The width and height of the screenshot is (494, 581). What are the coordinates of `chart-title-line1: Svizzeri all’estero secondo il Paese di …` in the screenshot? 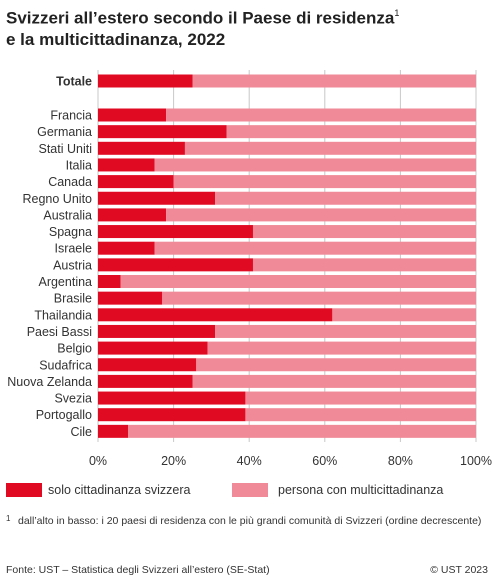 It's located at (200, 18).